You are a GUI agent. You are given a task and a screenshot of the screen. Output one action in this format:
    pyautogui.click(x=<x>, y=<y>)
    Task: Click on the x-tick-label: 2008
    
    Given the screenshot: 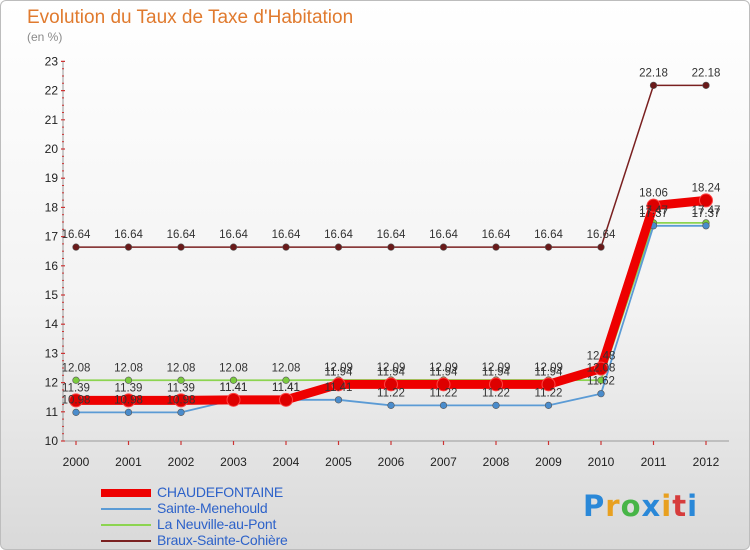 What is the action you would take?
    pyautogui.click(x=496, y=462)
    